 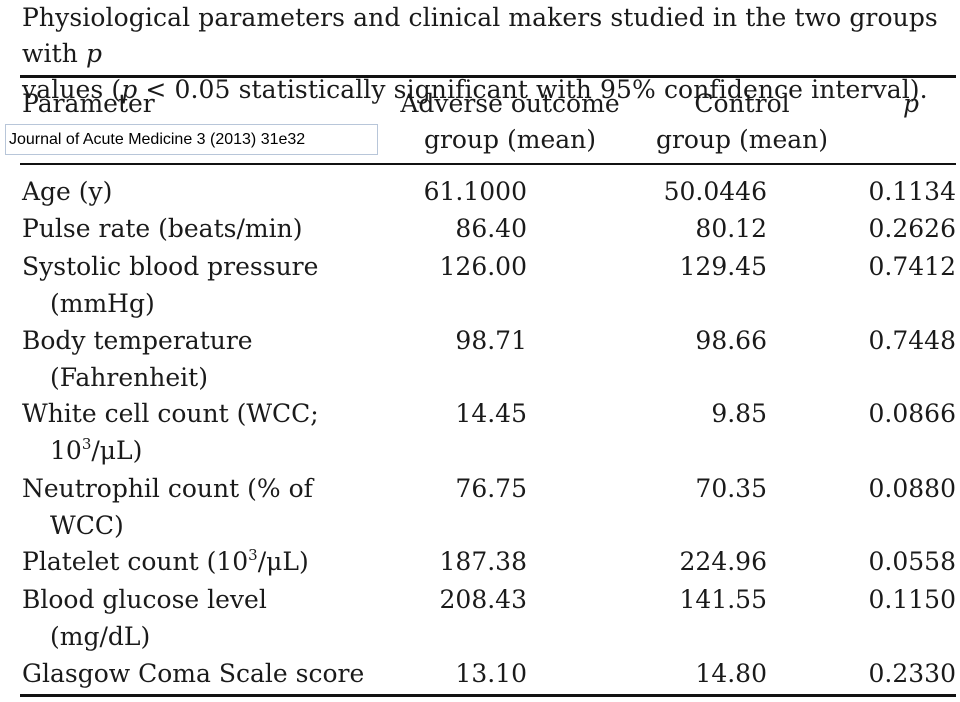 What do you see at coordinates (912, 673) in the screenshot?
I see `row-p-value: 0.2330` at bounding box center [912, 673].